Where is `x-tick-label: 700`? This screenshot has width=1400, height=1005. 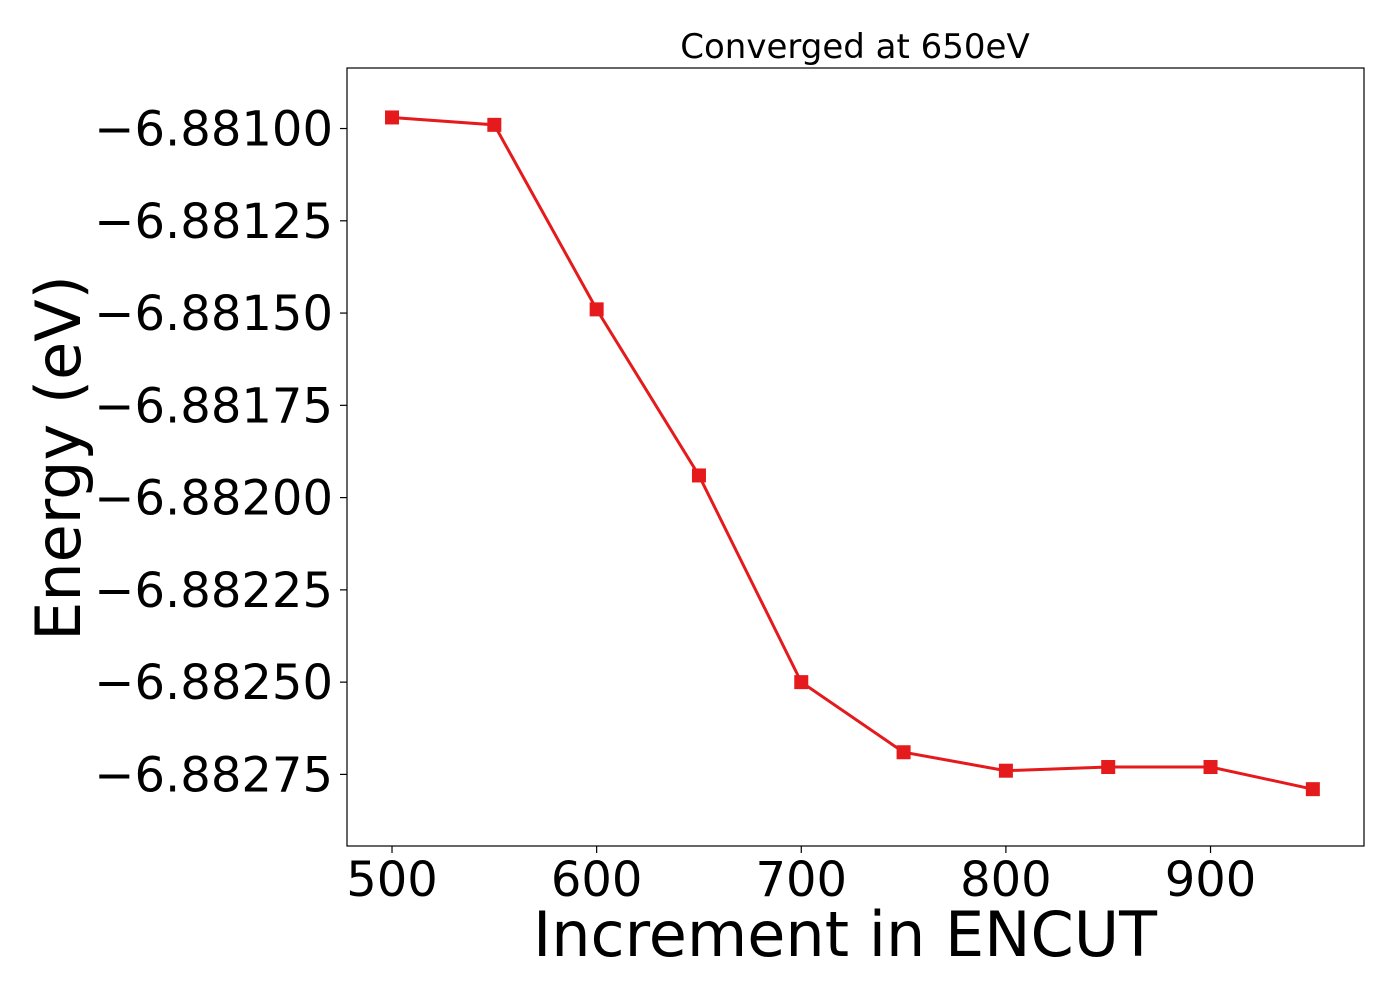
x-tick-label: 700 is located at coordinates (801, 880).